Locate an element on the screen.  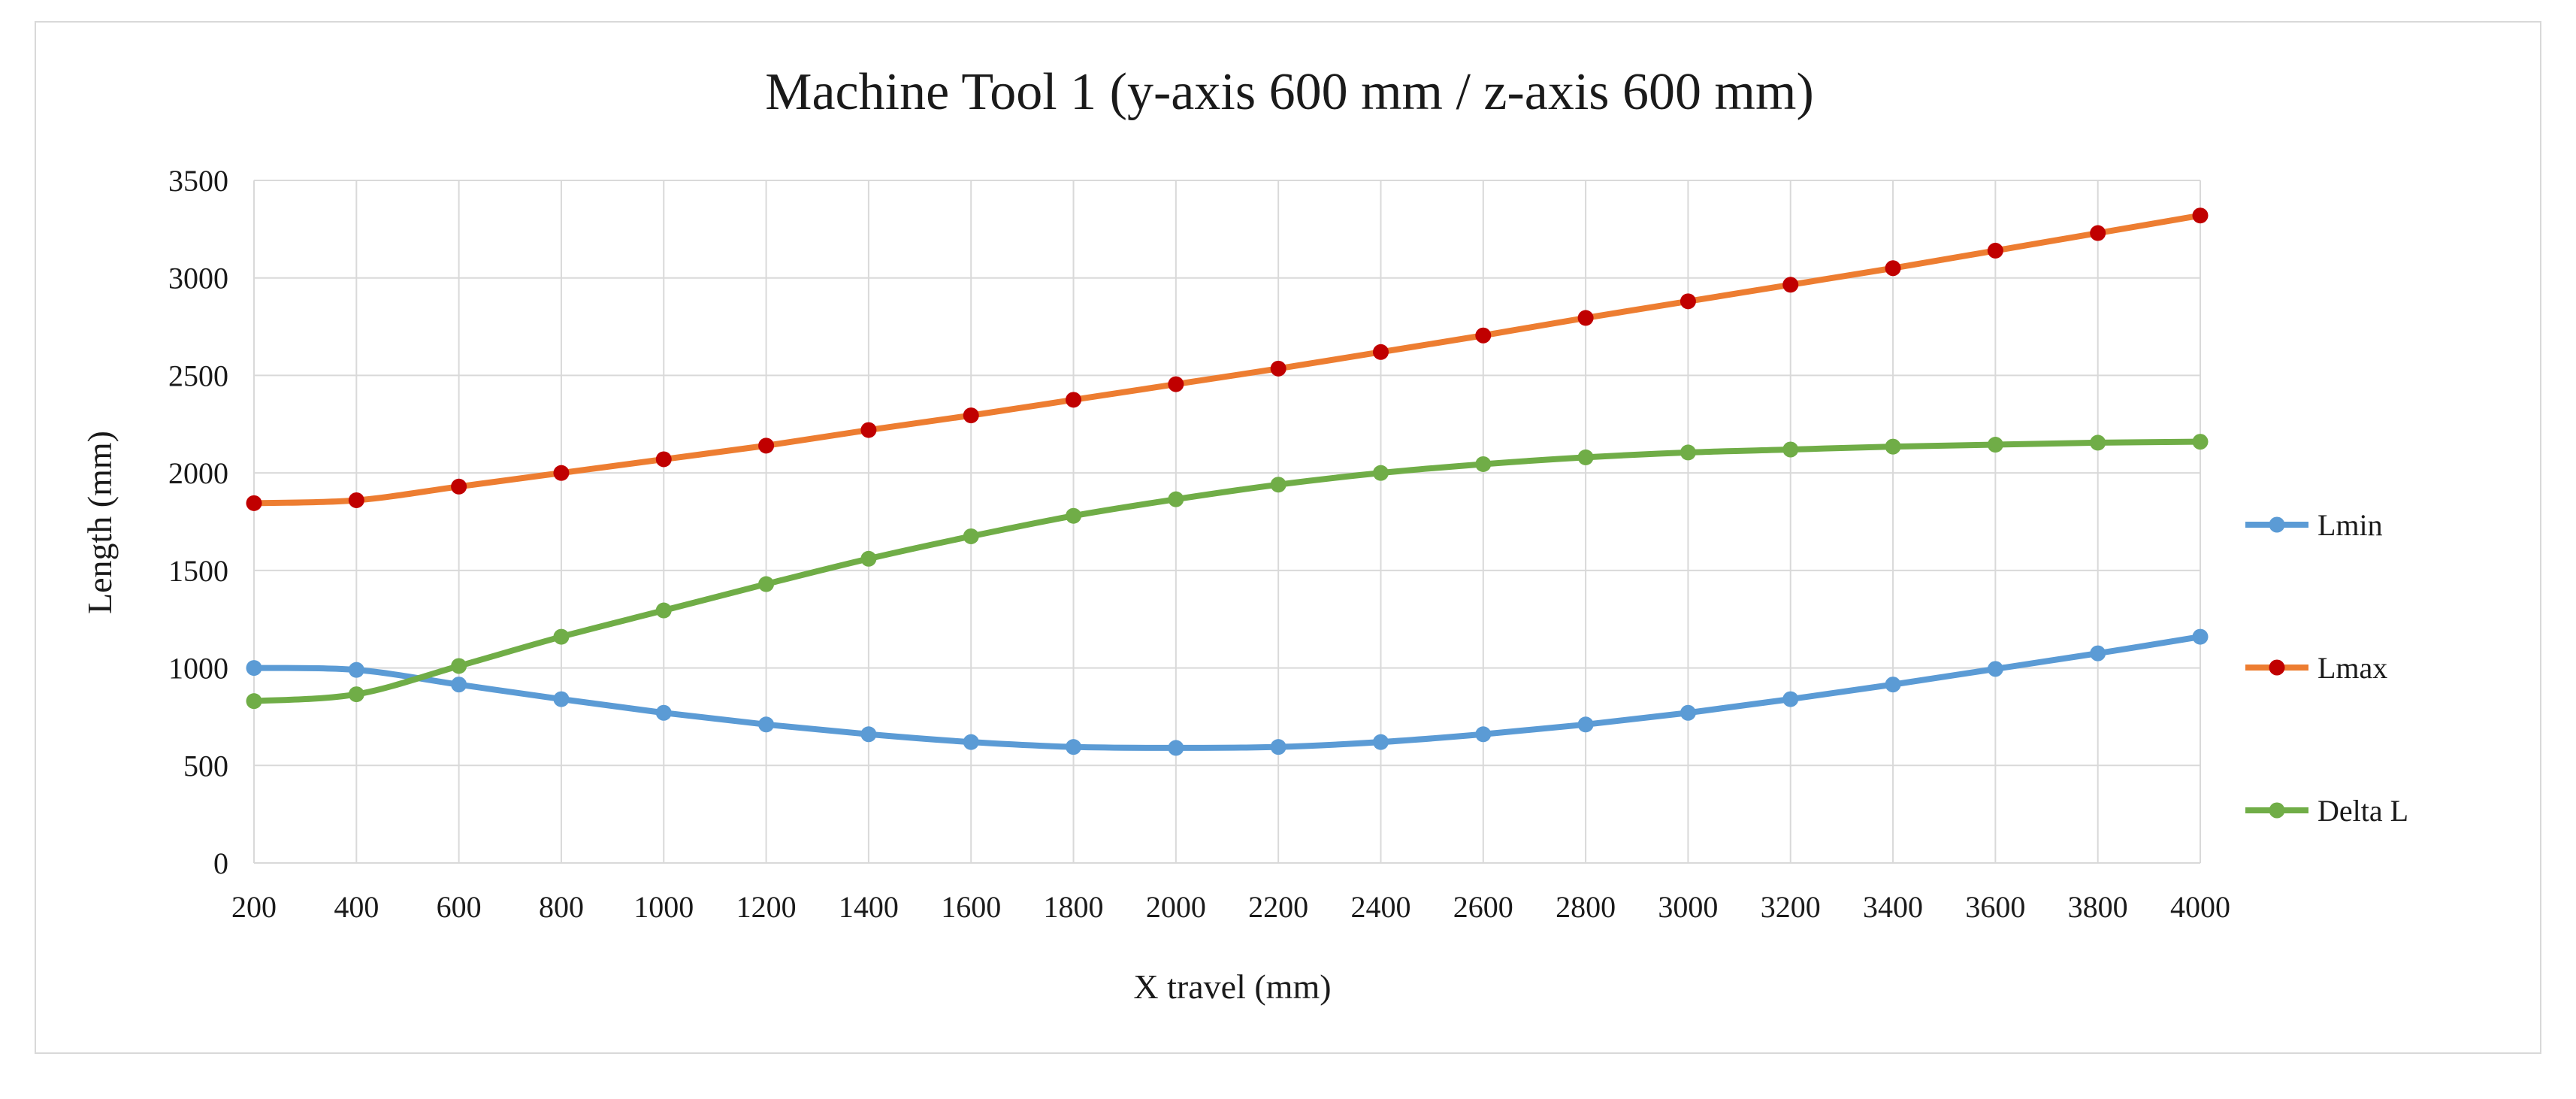
y-tick-label: 0 is located at coordinates (220, 863).